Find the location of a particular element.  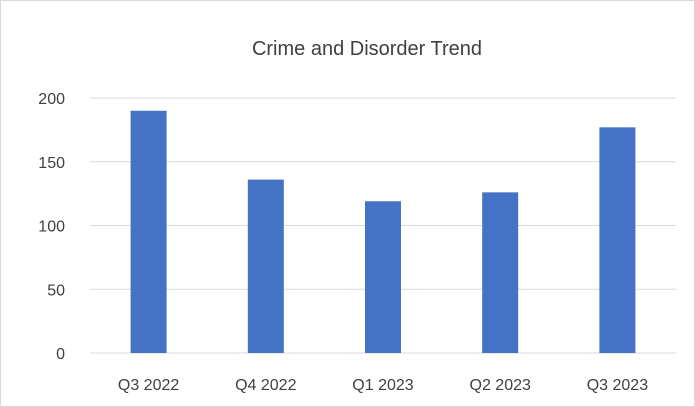

x-tick-label: Q4 2022 is located at coordinates (265, 385).